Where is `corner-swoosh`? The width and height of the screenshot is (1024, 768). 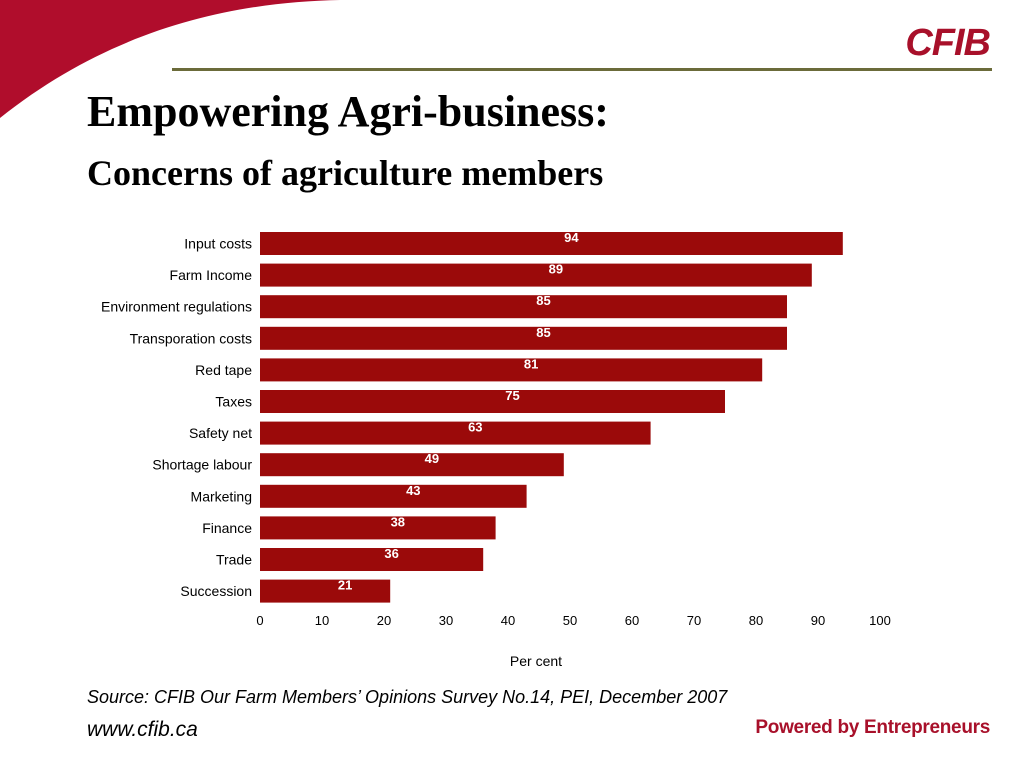
corner-swoosh is located at coordinates (170, 59).